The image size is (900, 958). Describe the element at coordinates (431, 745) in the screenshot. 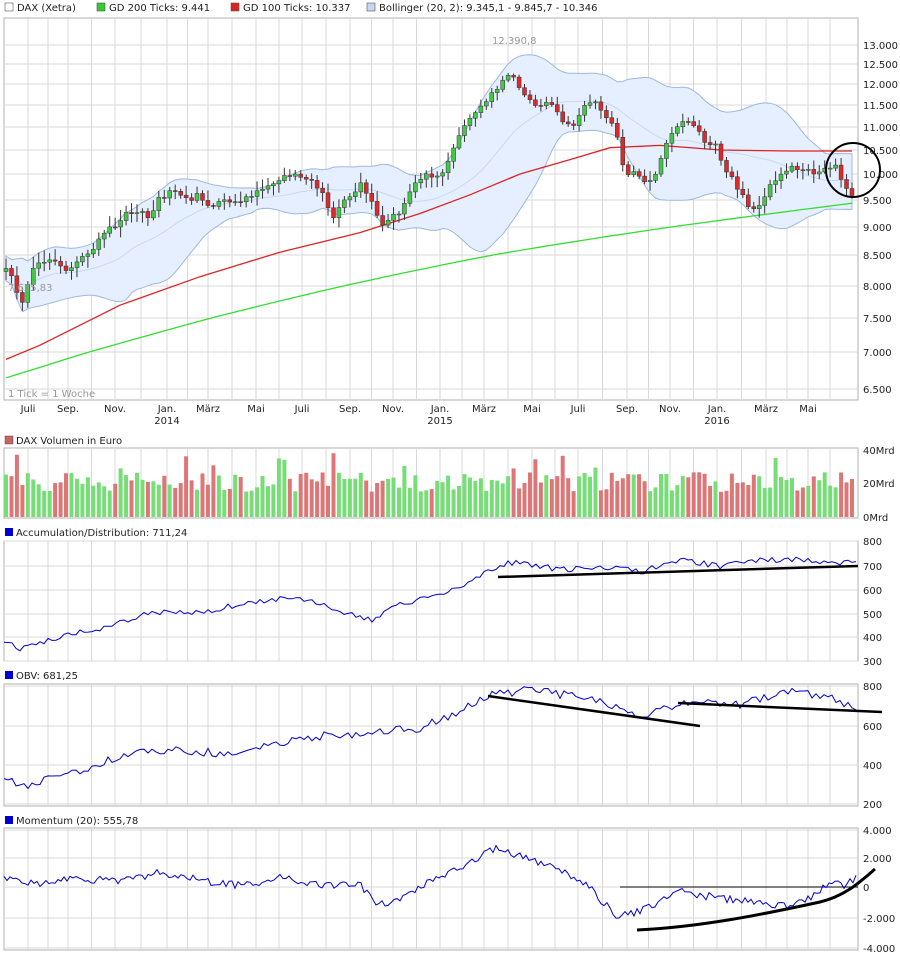

I see `obv-plot-frame` at that location.